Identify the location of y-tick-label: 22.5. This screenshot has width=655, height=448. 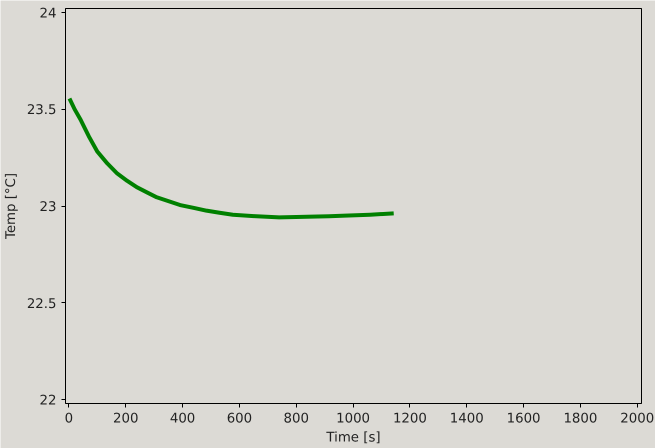
(41, 304).